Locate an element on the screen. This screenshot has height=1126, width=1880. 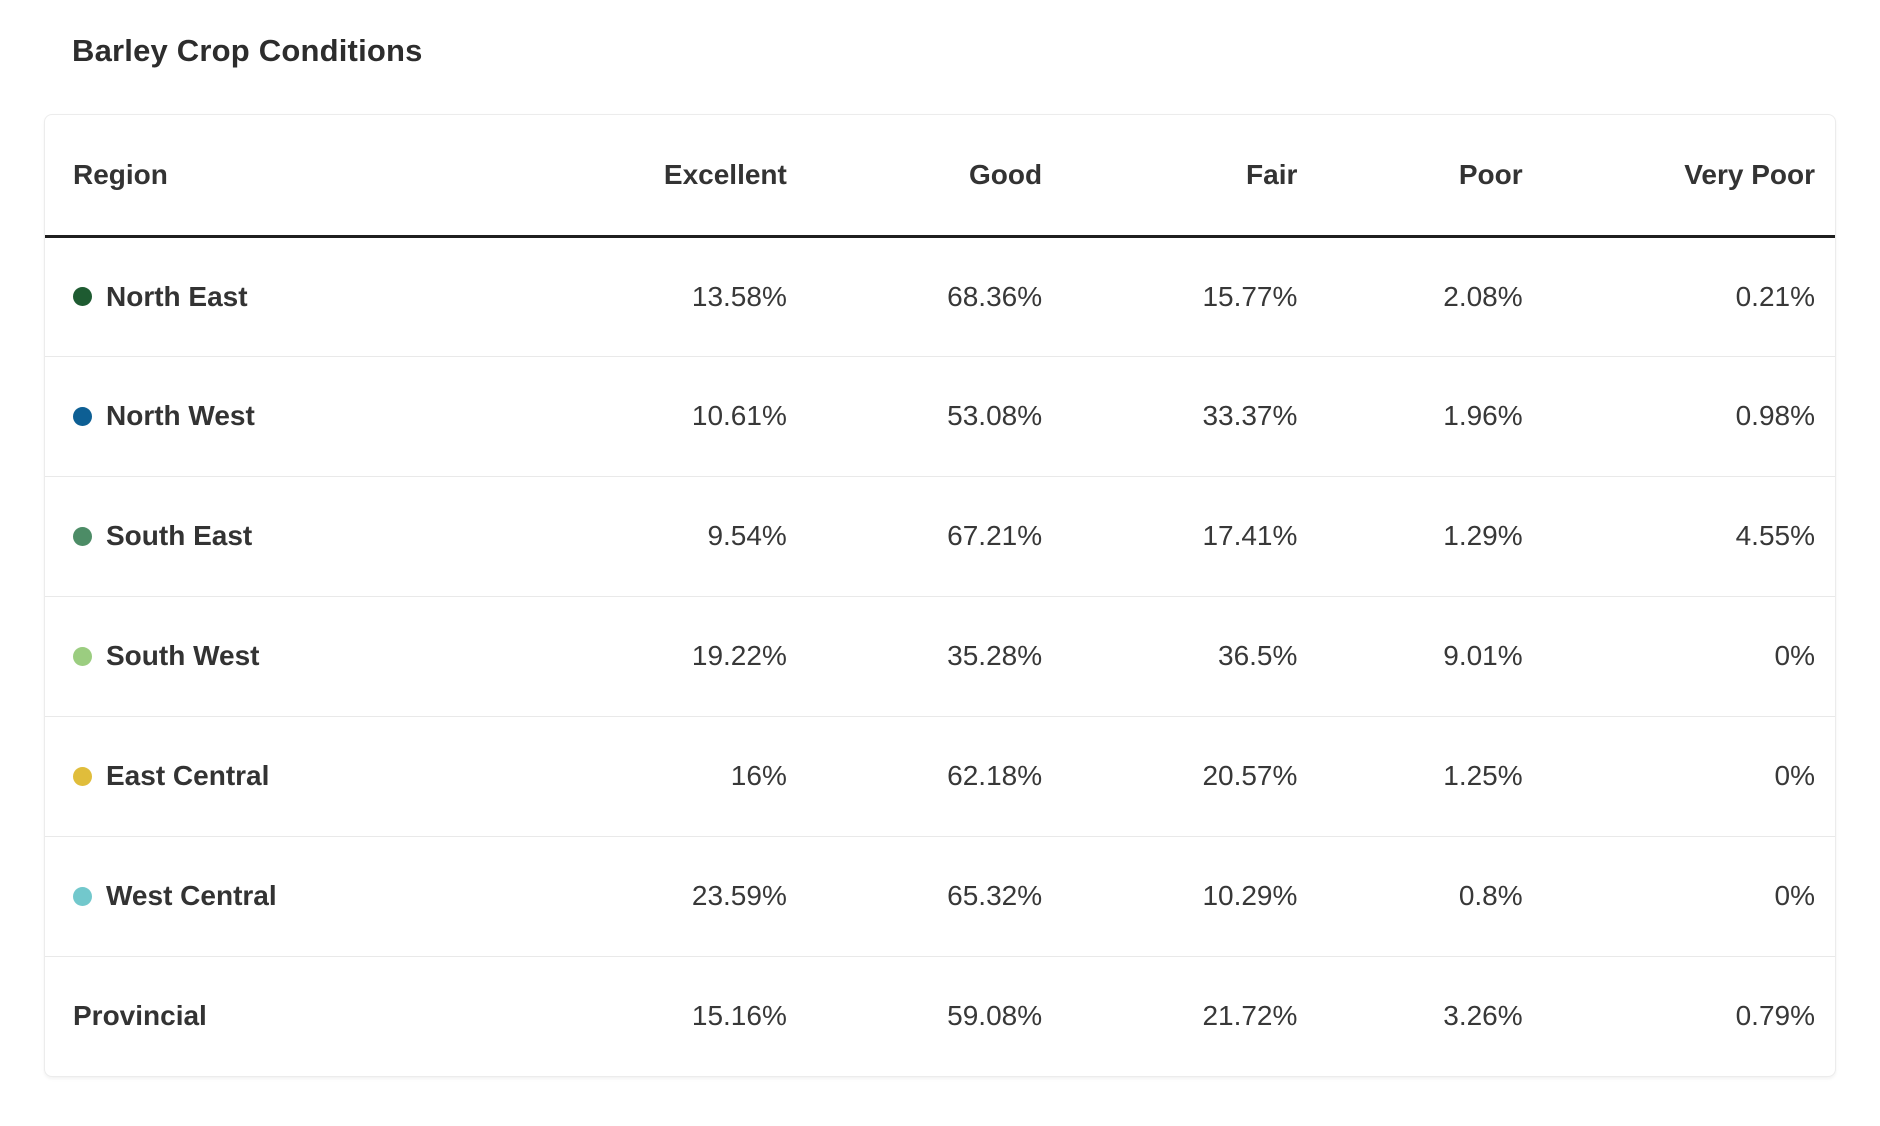
table-row: East Central 16% 62.18% 20.57% 1.25% 0% is located at coordinates (940, 775).